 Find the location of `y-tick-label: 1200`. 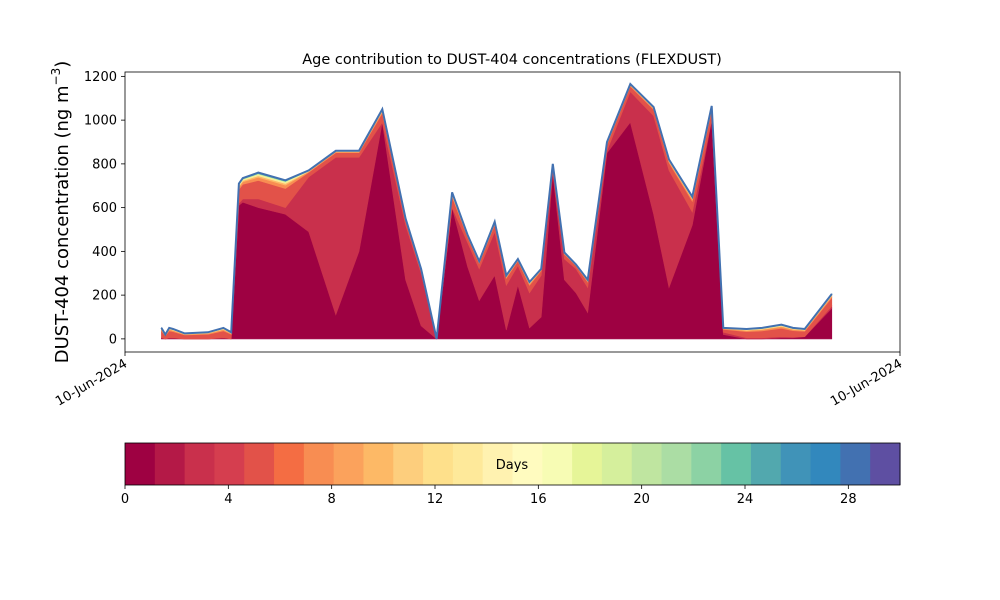

y-tick-label: 1200 is located at coordinates (100, 77).